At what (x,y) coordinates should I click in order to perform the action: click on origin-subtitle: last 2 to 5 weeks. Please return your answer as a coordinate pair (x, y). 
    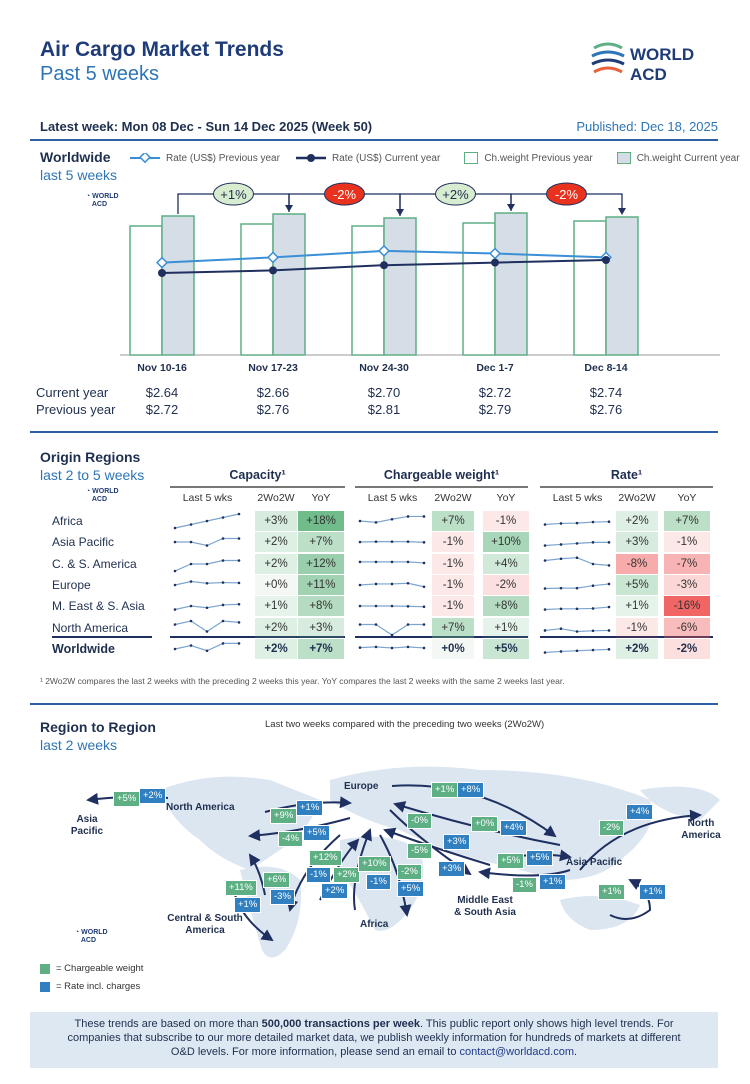
    Looking at the image, I should click on (92, 475).